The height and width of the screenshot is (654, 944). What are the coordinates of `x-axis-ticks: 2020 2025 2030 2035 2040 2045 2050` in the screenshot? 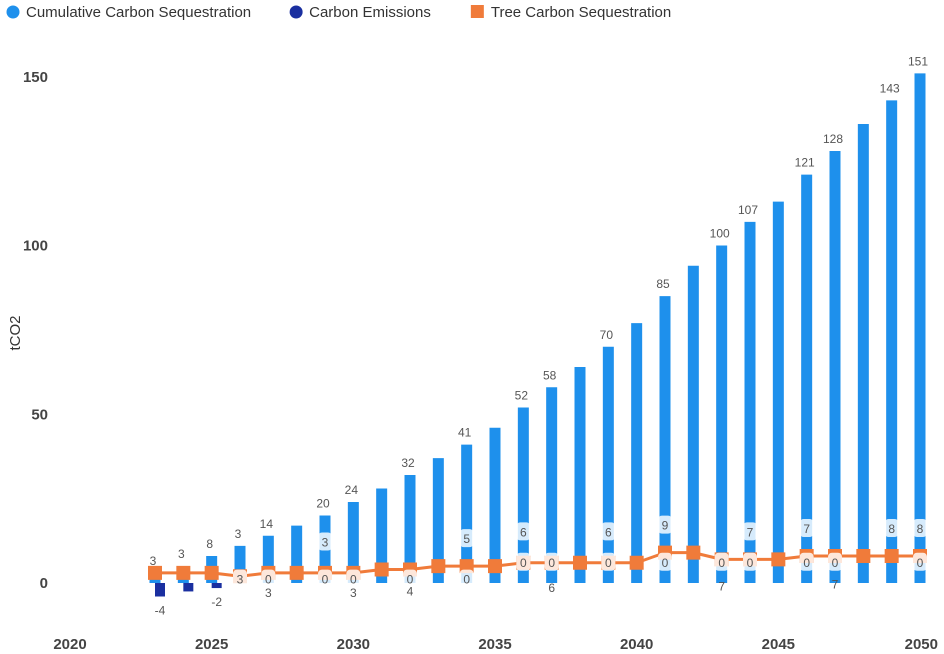 It's located at (495, 644).